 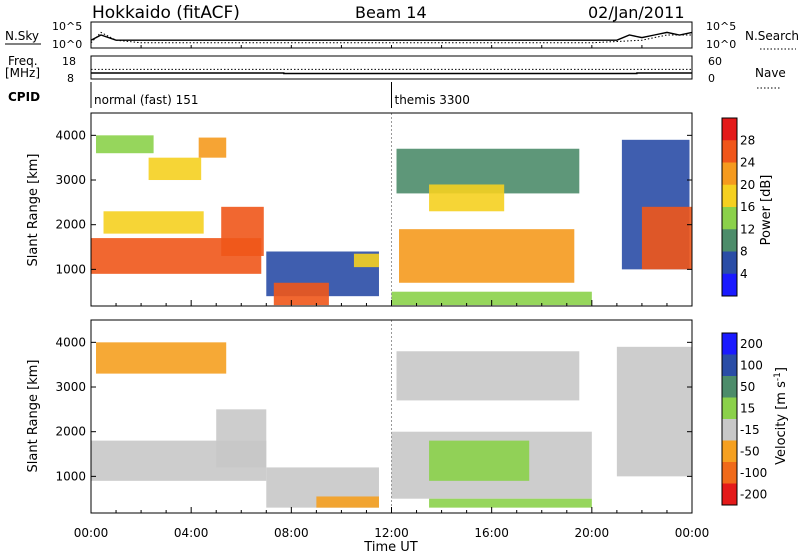 What do you see at coordinates (391, 12) in the screenshot?
I see `beam-title: Beam 14` at bounding box center [391, 12].